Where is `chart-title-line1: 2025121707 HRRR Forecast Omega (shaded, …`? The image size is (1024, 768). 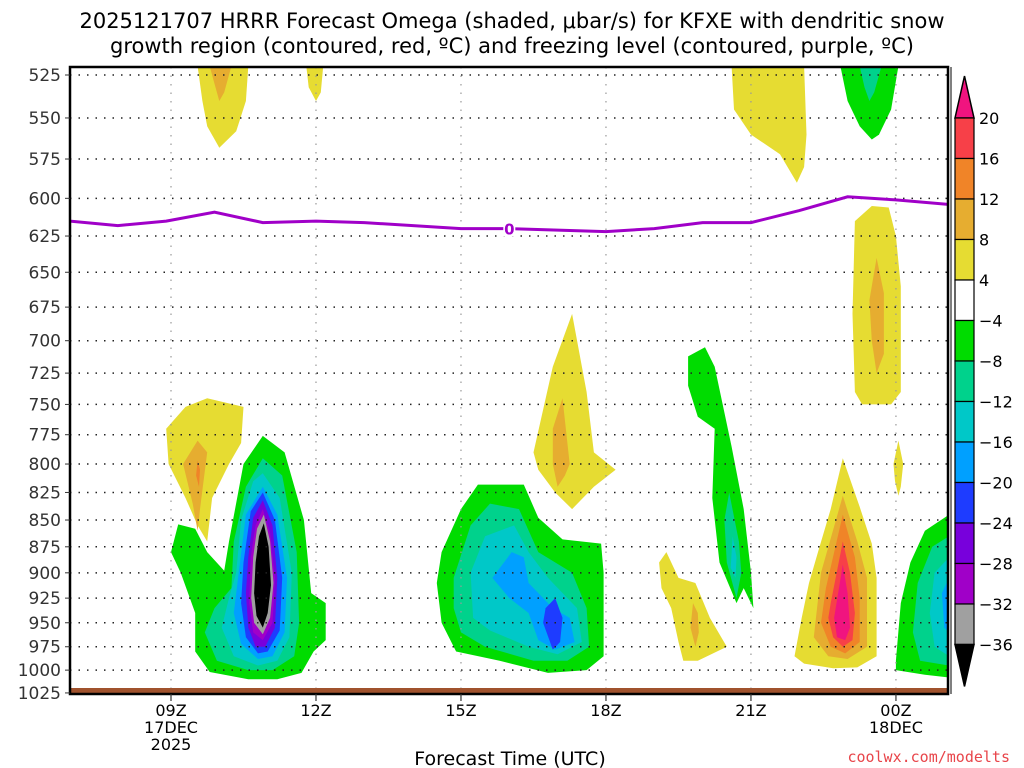
chart-title-line1: 2025121707 HRRR Forecast Omega (shaded, … is located at coordinates (511, 21).